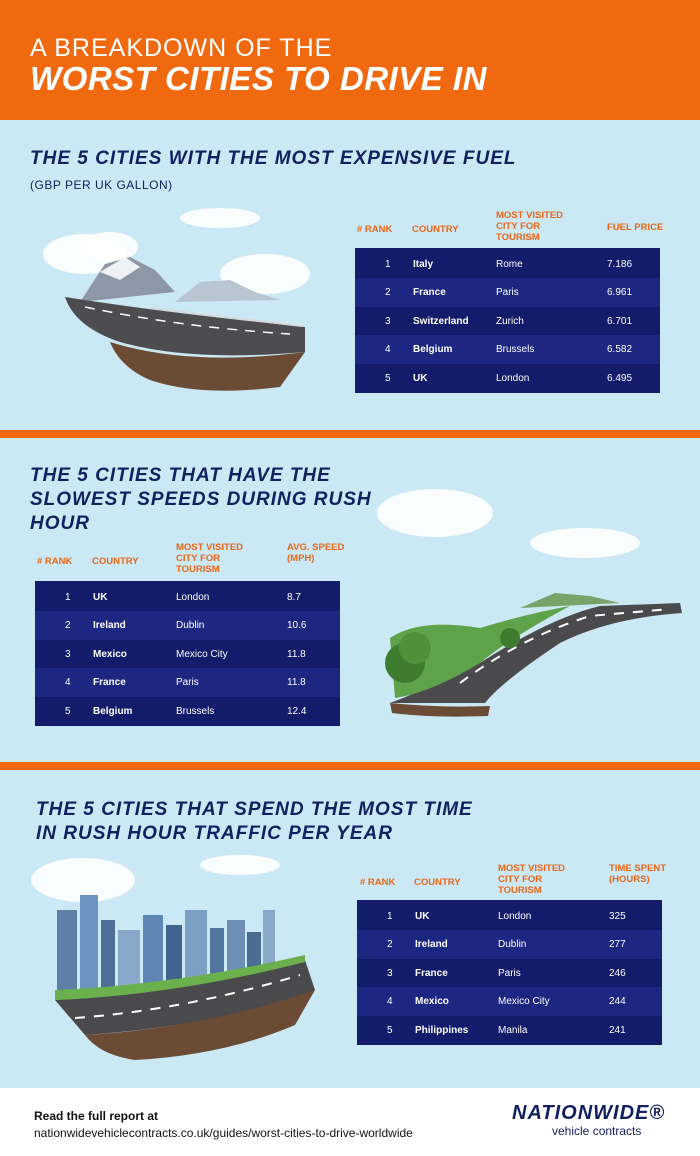 This screenshot has height=1156, width=700. What do you see at coordinates (597, 1131) in the screenshot?
I see `logo-sub-text: vehicle contracts` at bounding box center [597, 1131].